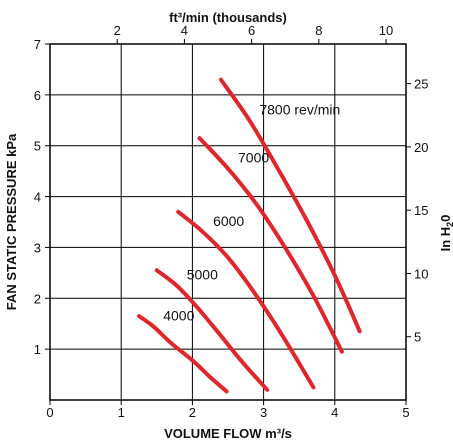 The image size is (453, 444). What do you see at coordinates (421, 273) in the screenshot?
I see `right-tick-label: 10` at bounding box center [421, 273].